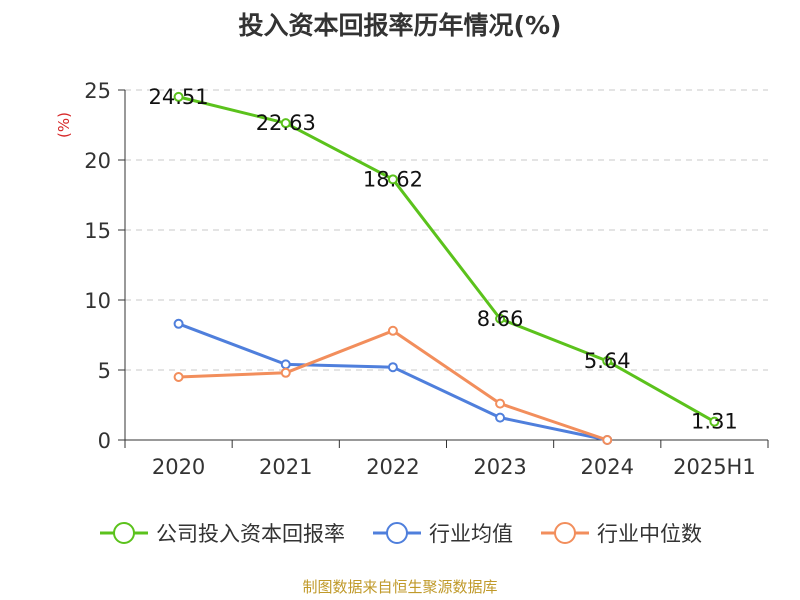 Image resolution: width=800 pixels, height=600 pixels. Describe the element at coordinates (499, 467) in the screenshot. I see `x-tick-label: 2023` at that location.